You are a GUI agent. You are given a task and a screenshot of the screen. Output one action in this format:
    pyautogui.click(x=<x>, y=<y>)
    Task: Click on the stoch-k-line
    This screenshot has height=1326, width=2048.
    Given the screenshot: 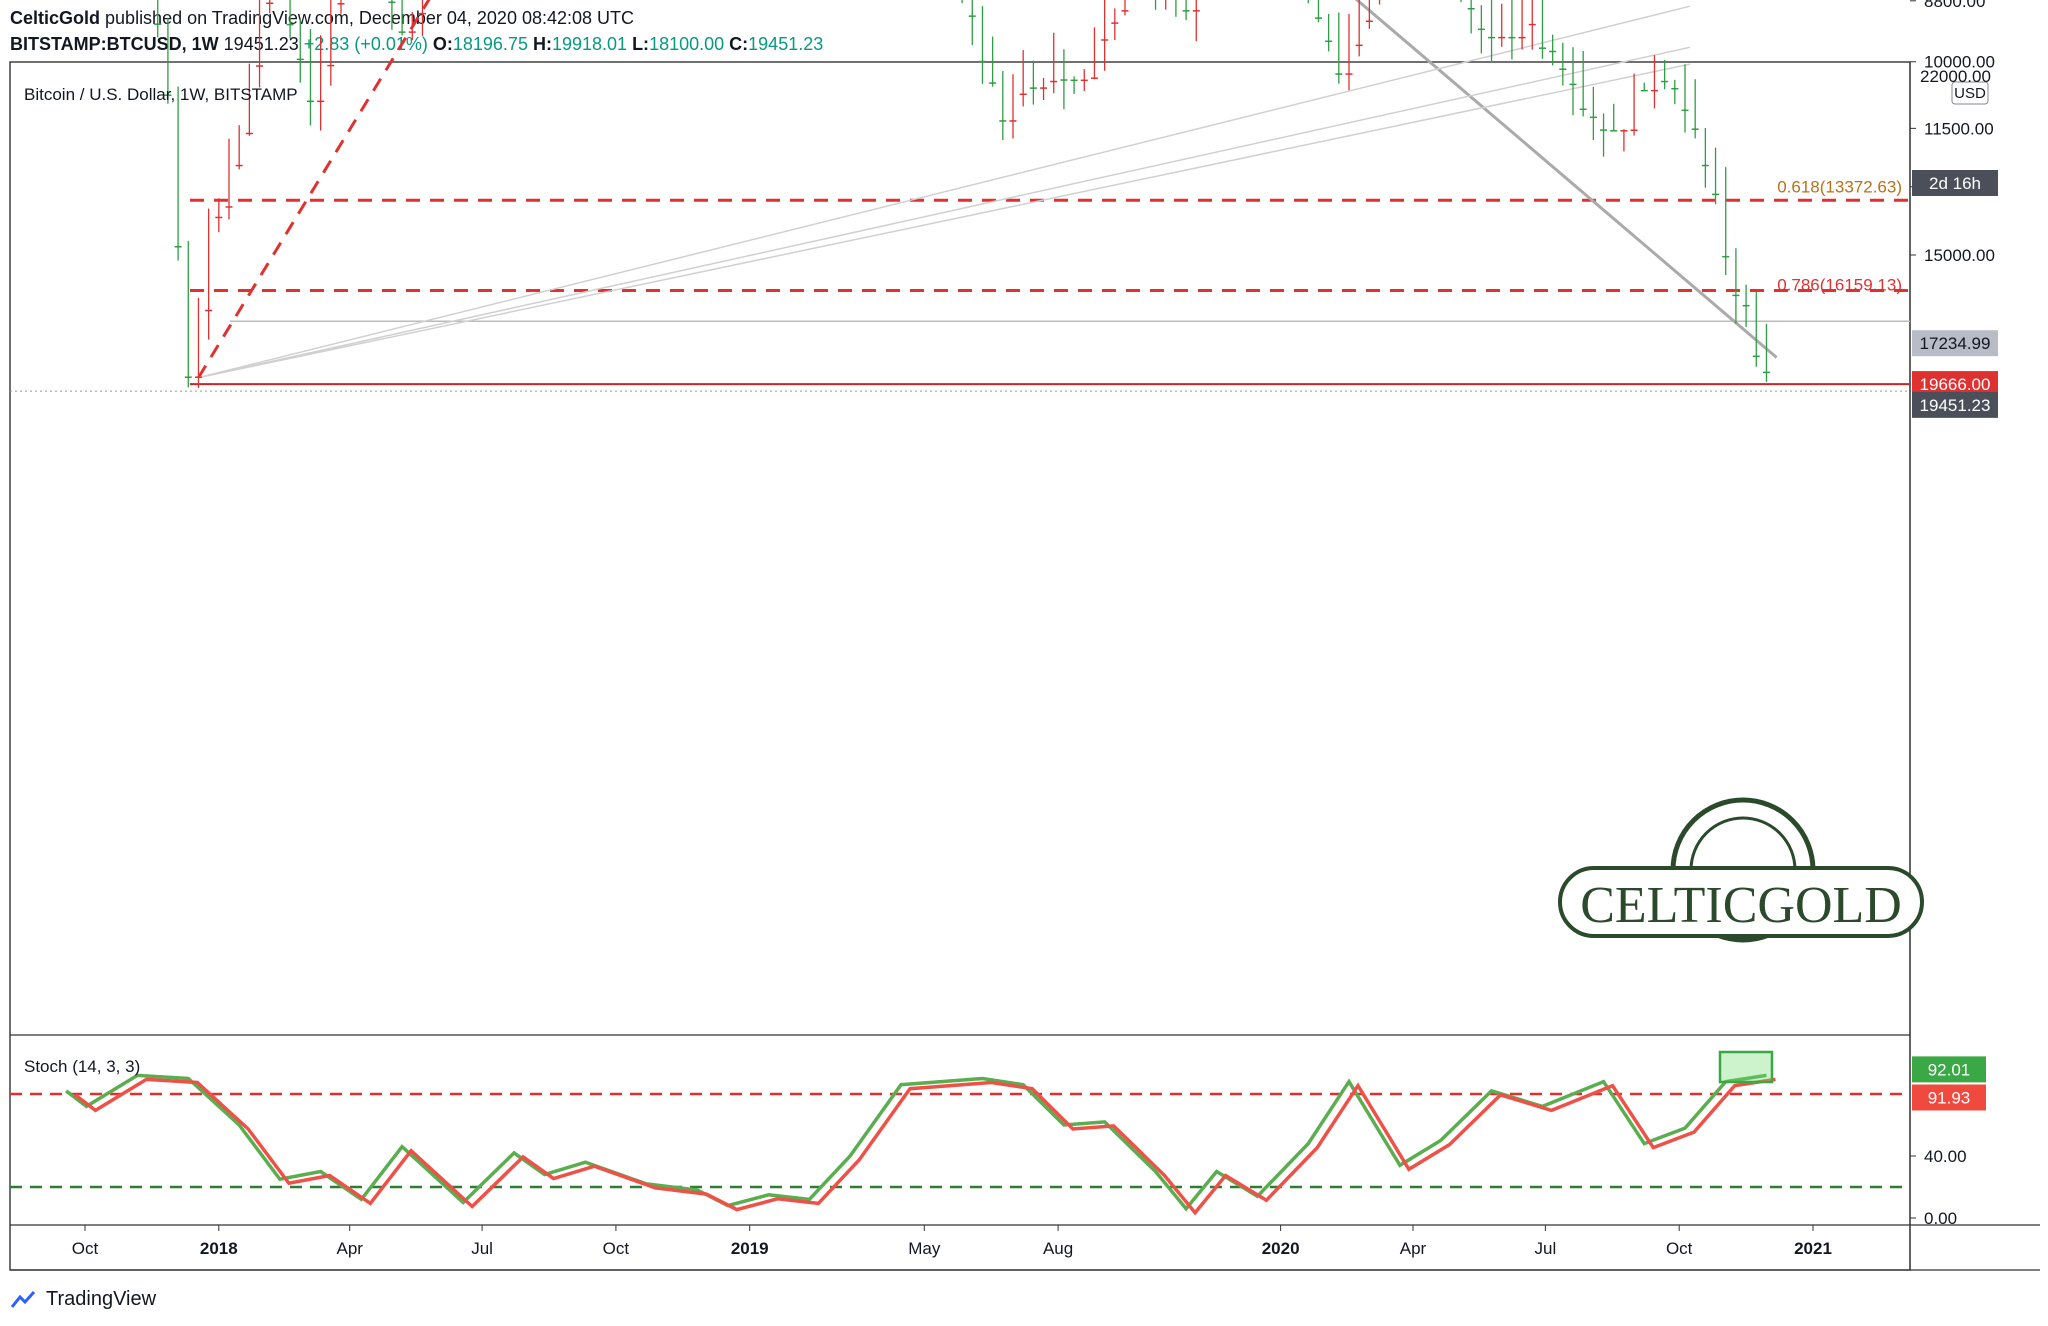 What is the action you would take?
    pyautogui.click(x=916, y=1142)
    